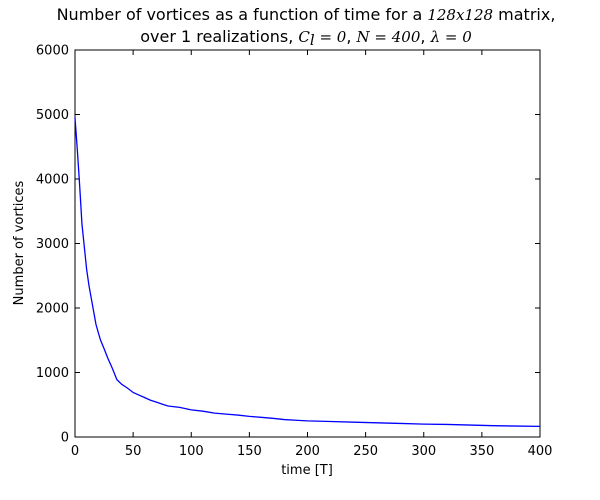  What do you see at coordinates (133, 451) in the screenshot?
I see `x-tick-label: 50` at bounding box center [133, 451].